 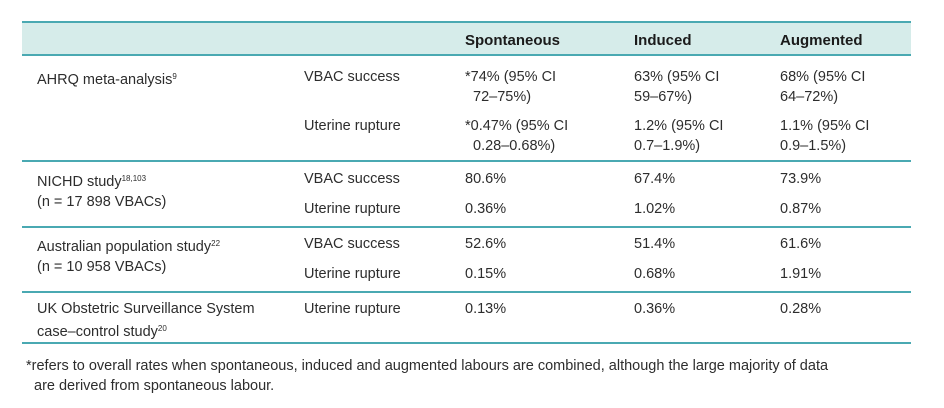 I want to click on augmented-value: 68% (95% CI 64–72%), so click(x=823, y=87).